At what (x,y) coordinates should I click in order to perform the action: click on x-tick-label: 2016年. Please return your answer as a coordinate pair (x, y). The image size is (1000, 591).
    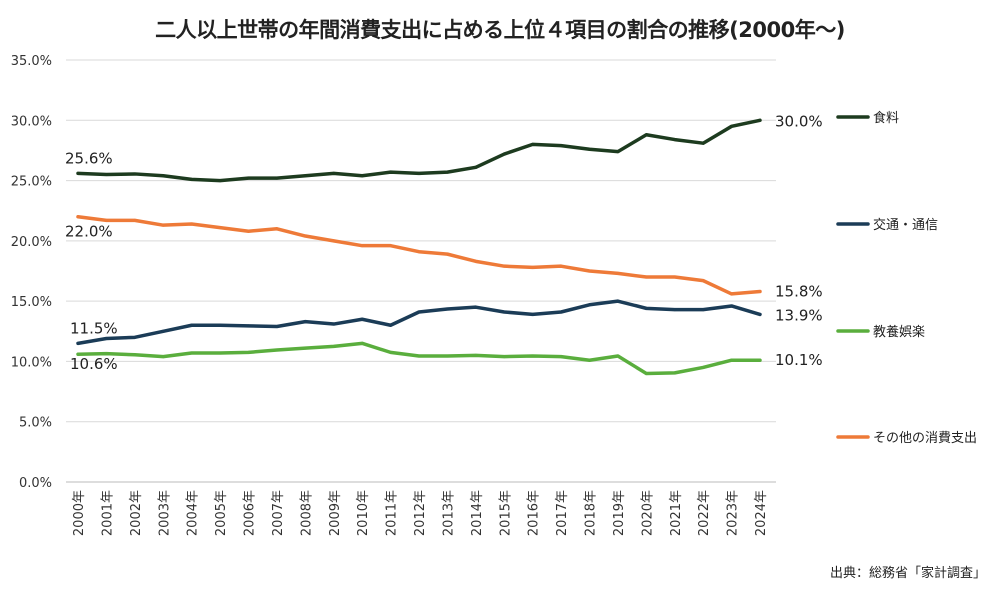
    Looking at the image, I should click on (534, 513).